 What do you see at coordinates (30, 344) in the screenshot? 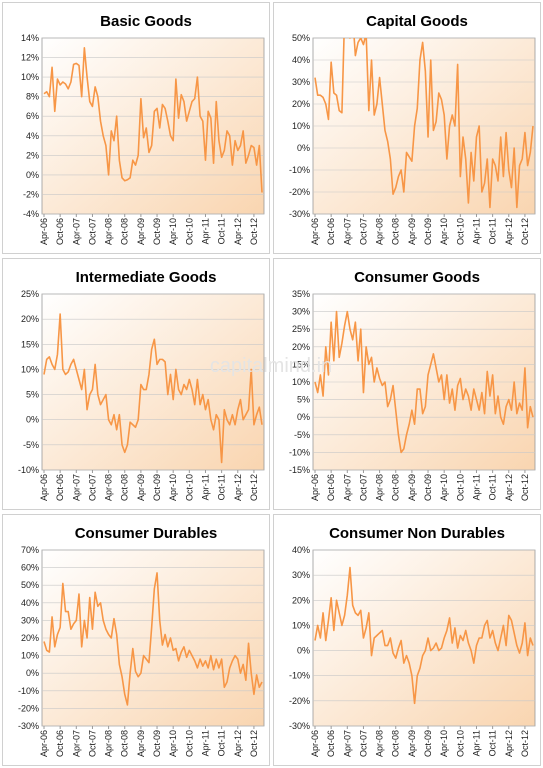
I see `y-tick-label: 15%` at bounding box center [30, 344].